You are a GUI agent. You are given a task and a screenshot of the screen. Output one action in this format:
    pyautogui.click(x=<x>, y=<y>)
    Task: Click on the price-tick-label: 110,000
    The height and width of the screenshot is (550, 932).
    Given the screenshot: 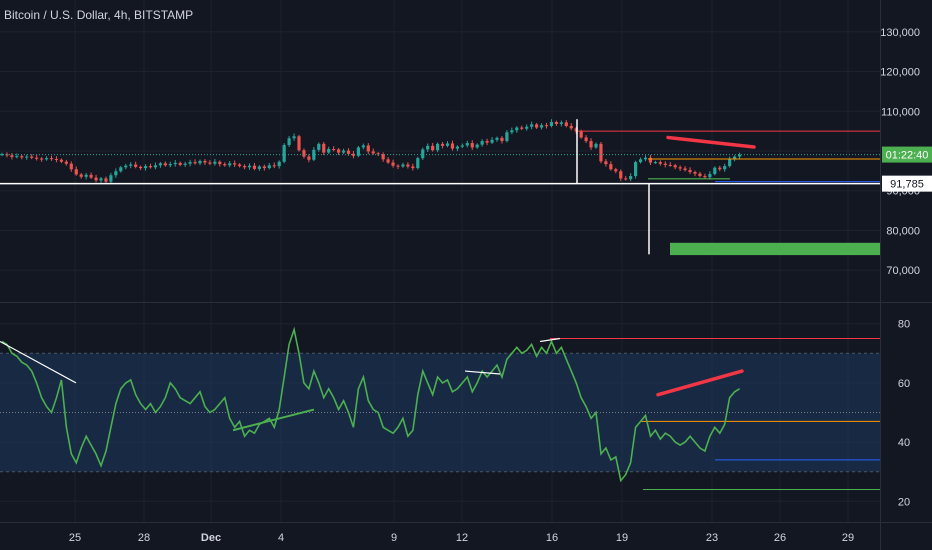 What is the action you would take?
    pyautogui.click(x=900, y=112)
    